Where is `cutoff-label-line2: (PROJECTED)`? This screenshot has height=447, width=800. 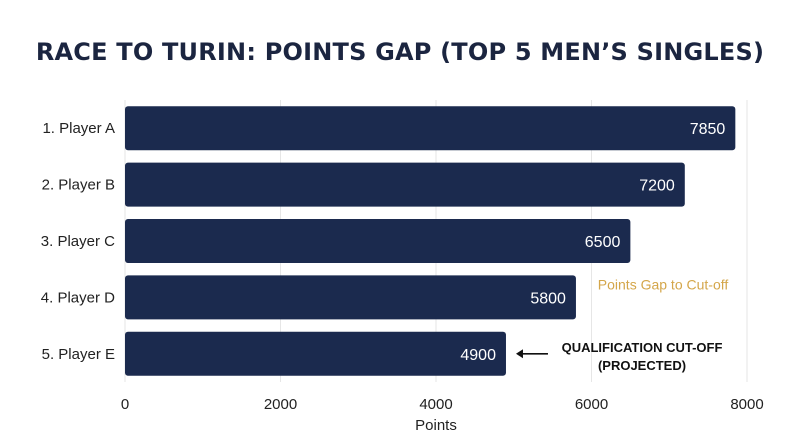 cutoff-label-line2: (PROJECTED) is located at coordinates (642, 365).